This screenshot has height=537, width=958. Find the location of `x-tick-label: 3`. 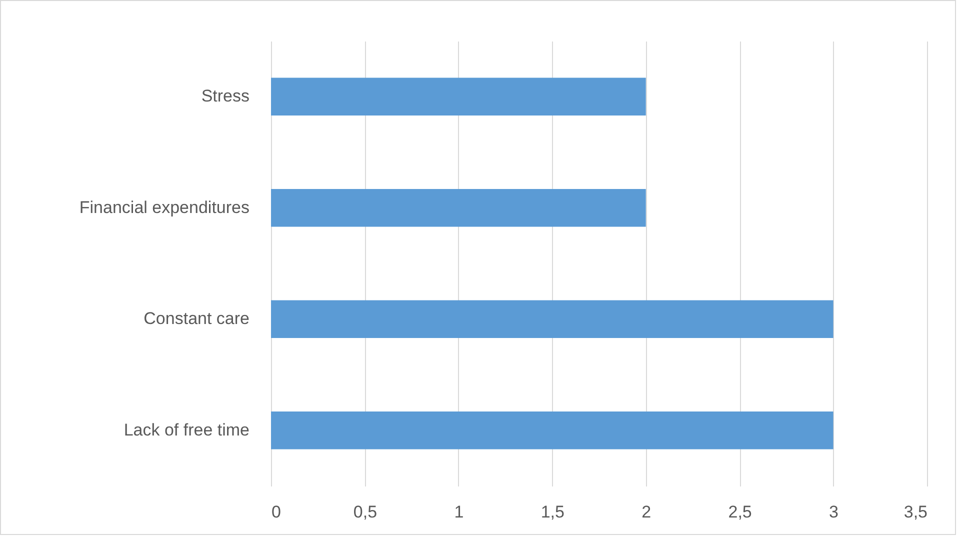

x-tick-label: 3 is located at coordinates (834, 512).